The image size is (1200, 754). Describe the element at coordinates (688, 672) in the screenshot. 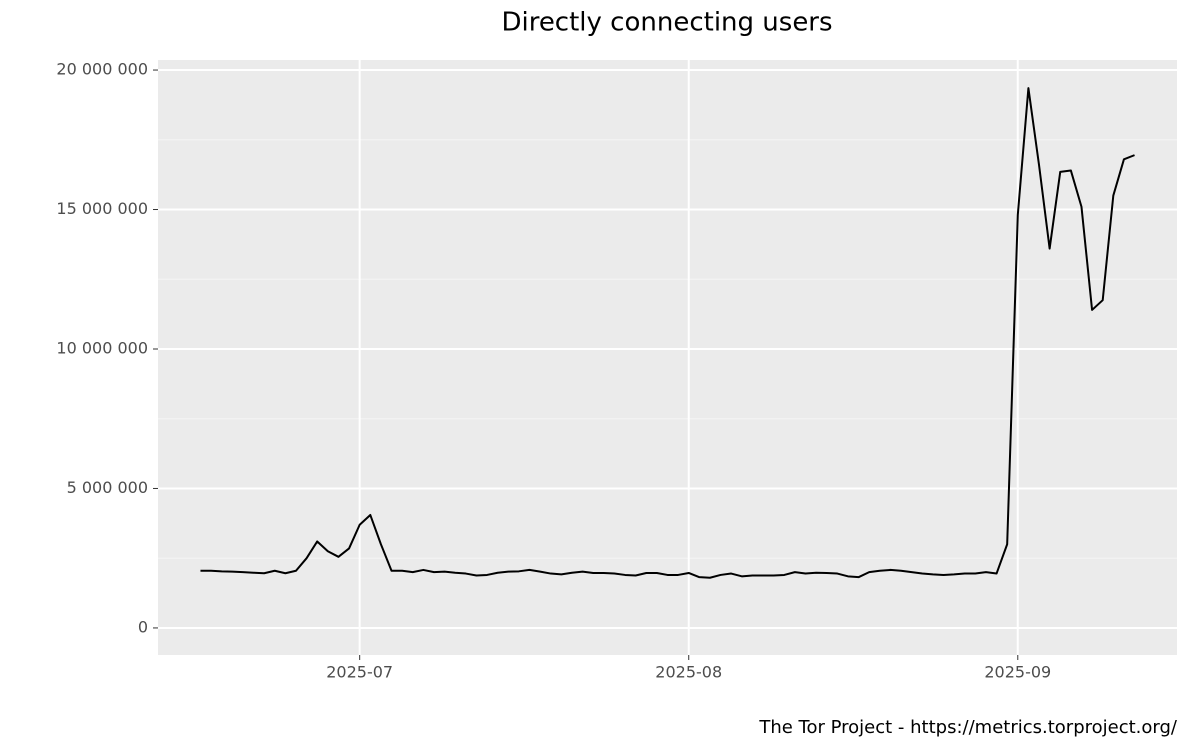

I see `x-tick-label: 2025-08` at that location.